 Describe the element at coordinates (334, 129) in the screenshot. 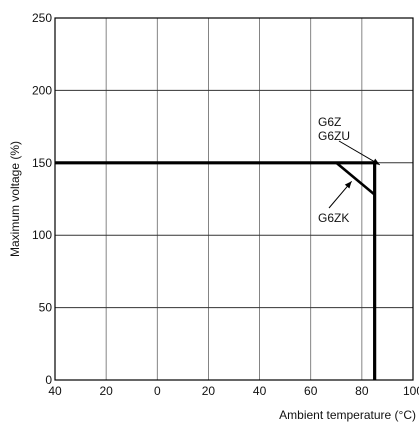

I see `annotation-g6z-g6zu: G6Z G6ZU` at that location.